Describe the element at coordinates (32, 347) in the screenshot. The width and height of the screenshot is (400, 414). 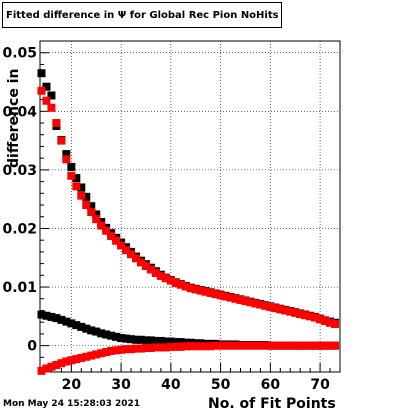
I see `y-tick-label: 0` at that location.